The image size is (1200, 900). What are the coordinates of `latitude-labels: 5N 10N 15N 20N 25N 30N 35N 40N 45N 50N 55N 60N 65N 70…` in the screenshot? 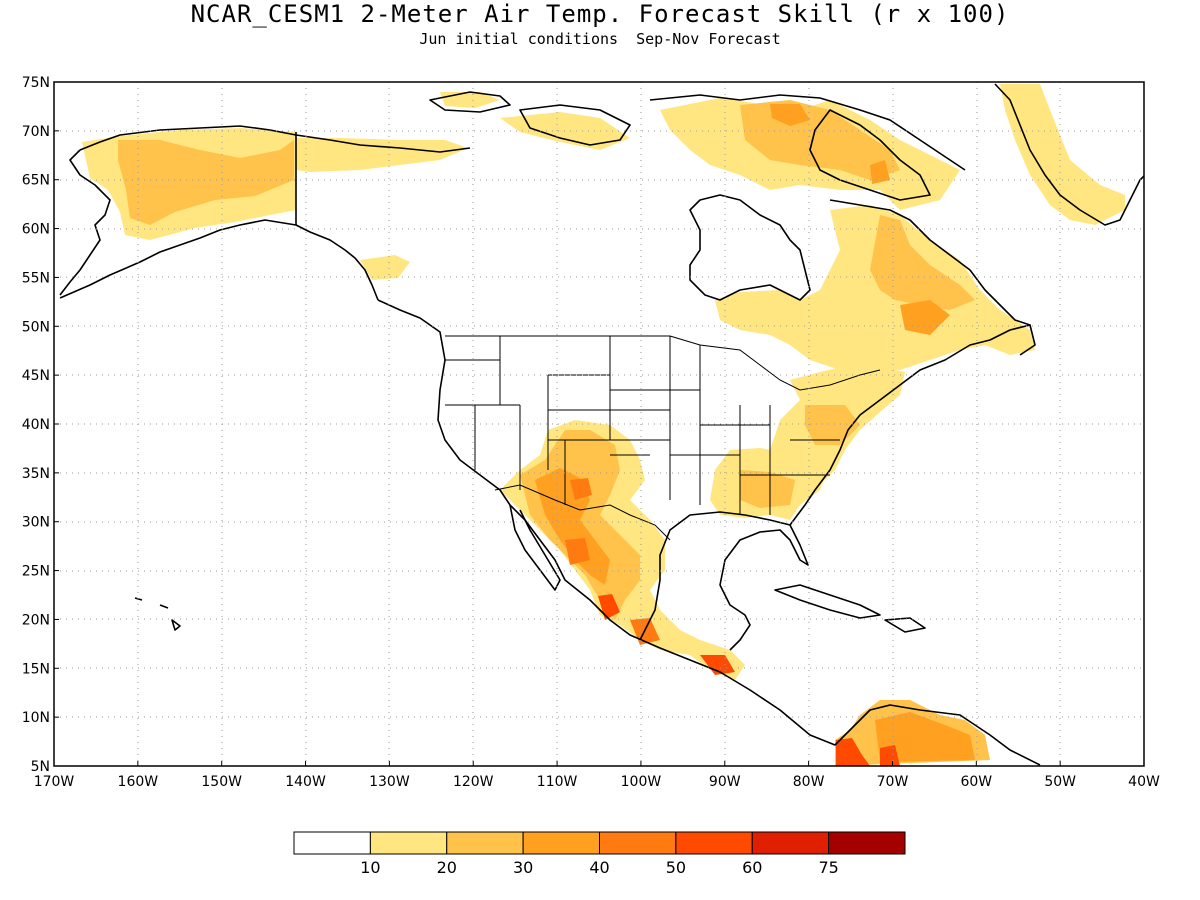 It's located at (40, 425).